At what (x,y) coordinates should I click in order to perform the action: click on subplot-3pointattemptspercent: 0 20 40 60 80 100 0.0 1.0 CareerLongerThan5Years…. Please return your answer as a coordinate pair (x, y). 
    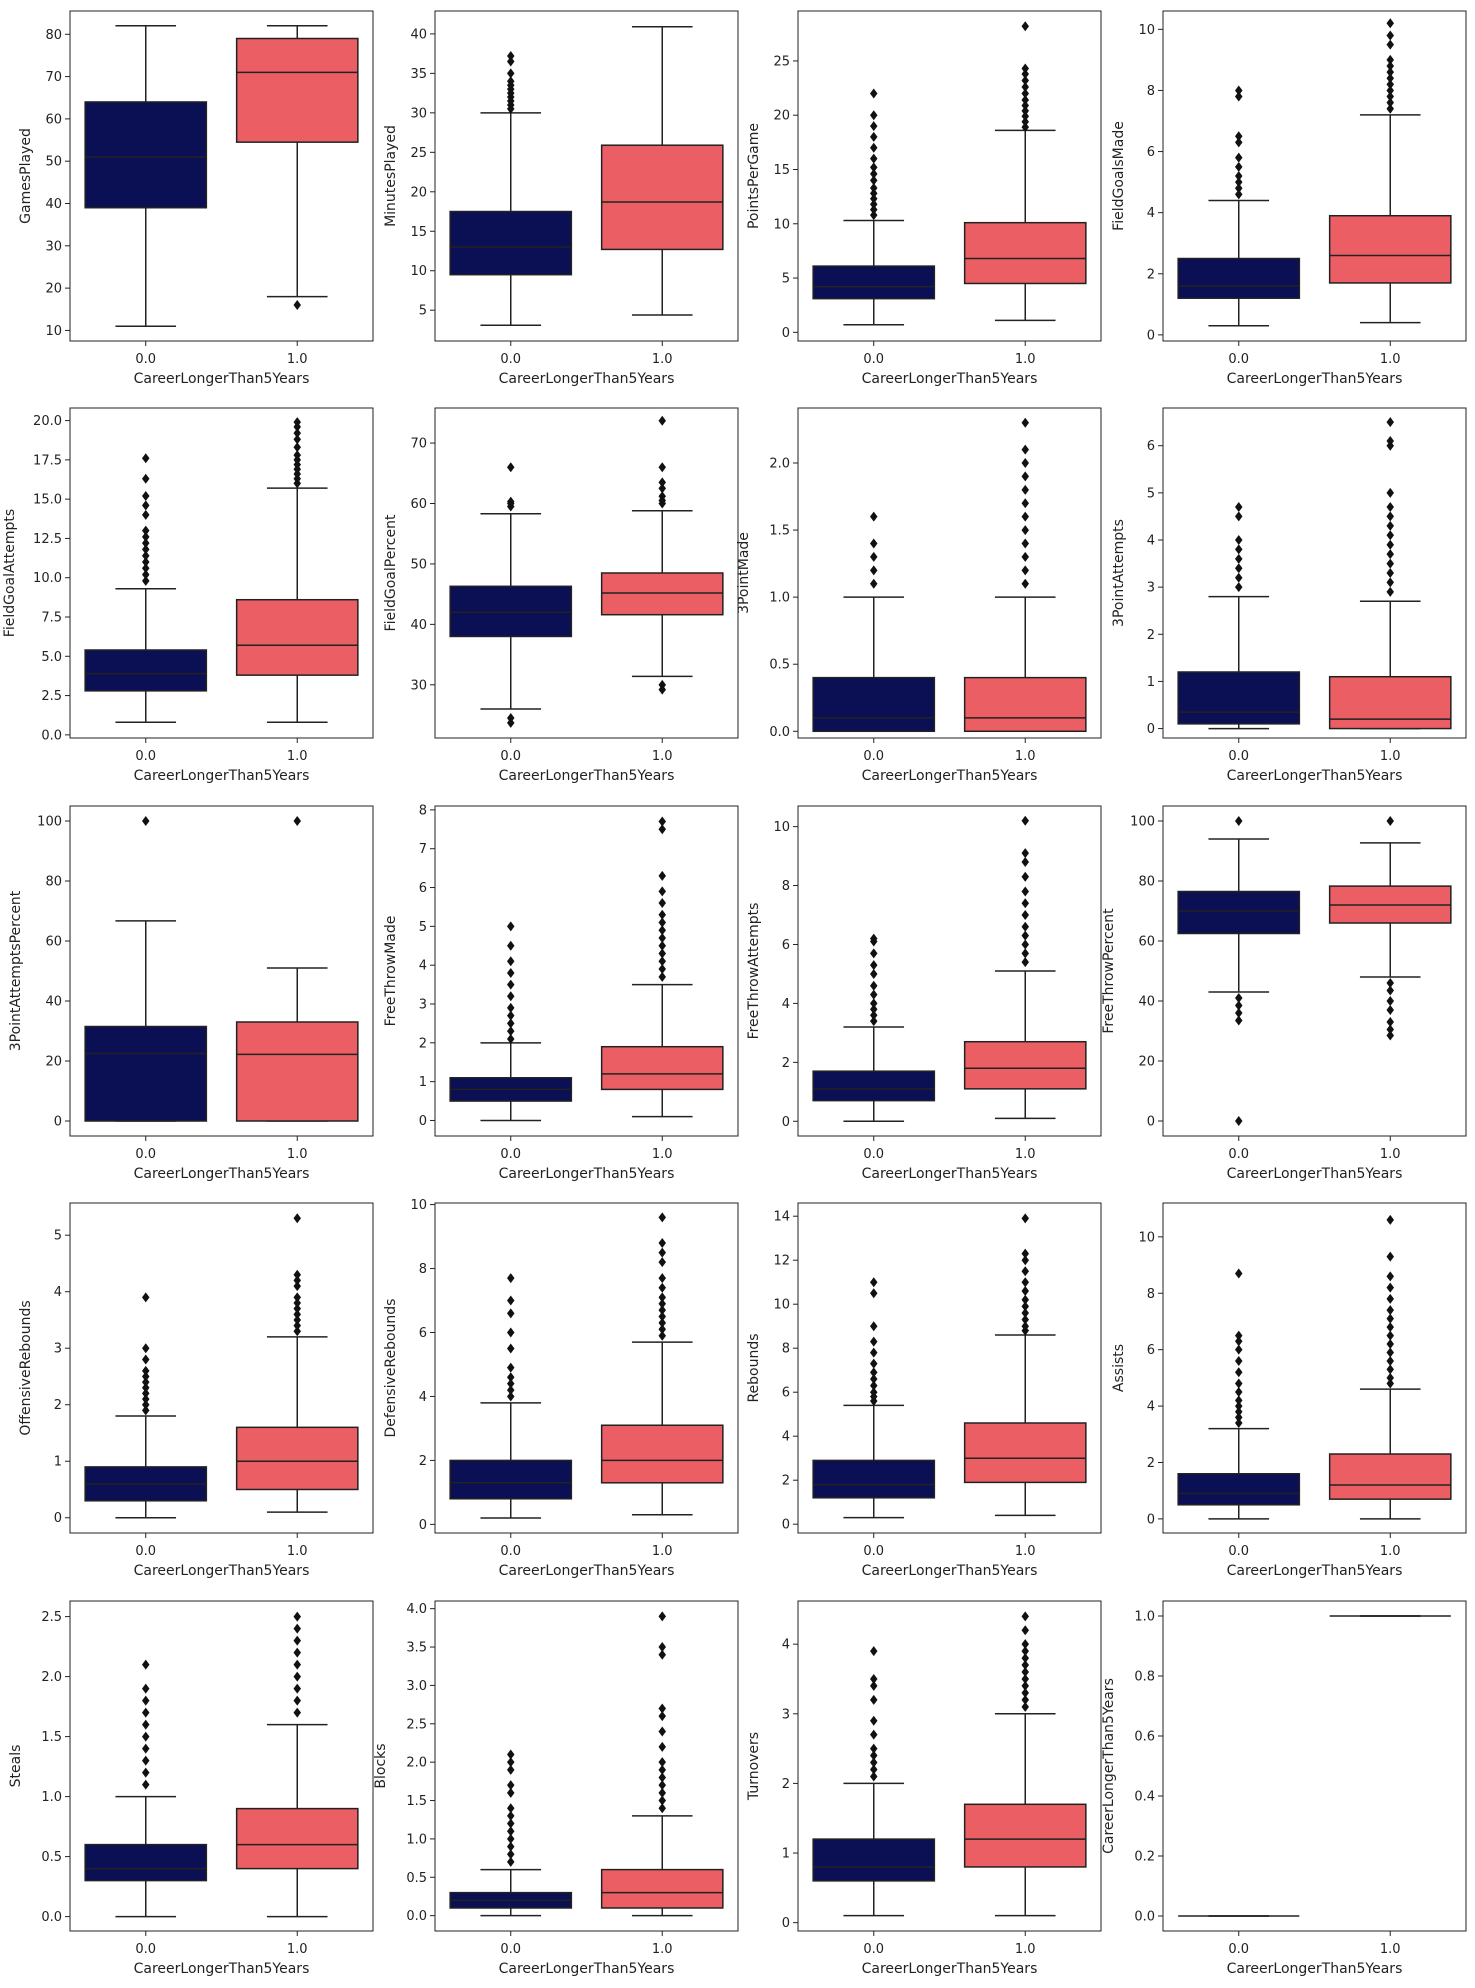
    Looking at the image, I should click on (191, 993).